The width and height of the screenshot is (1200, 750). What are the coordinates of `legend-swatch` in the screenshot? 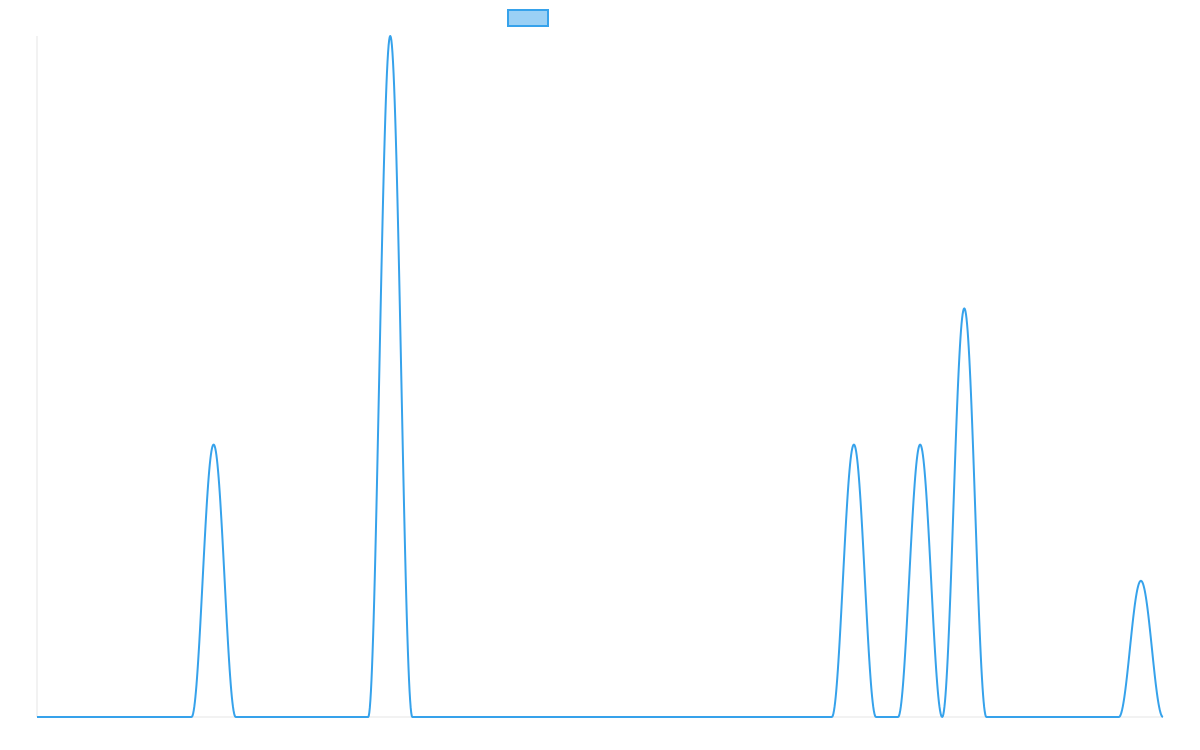 It's located at (528, 18).